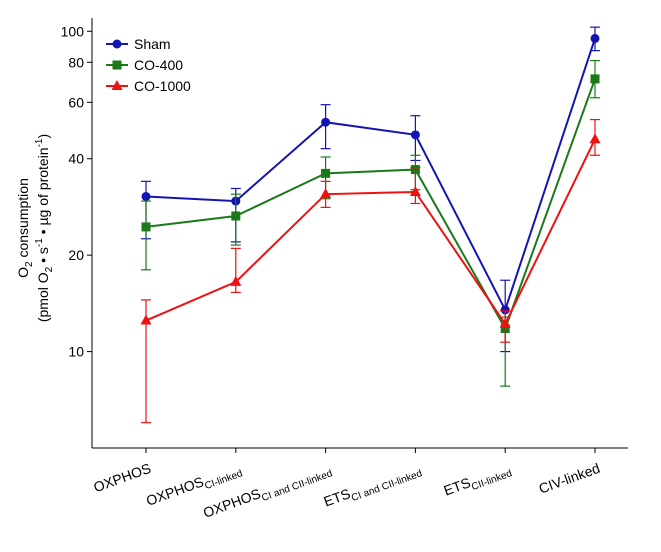  What do you see at coordinates (43, 302) in the screenshot?
I see `y-label-part: (pmol` at bounding box center [43, 302].